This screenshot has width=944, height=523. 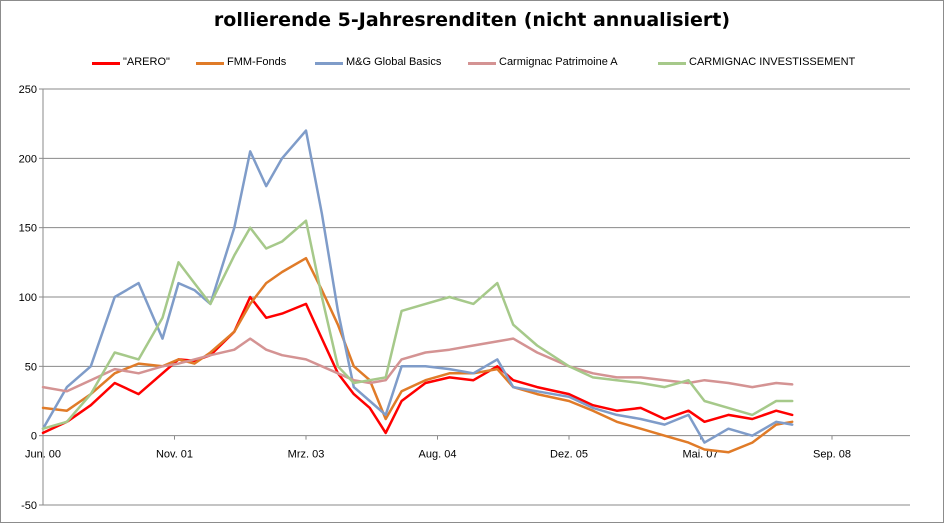 What do you see at coordinates (174, 455) in the screenshot?
I see `x-tick-label: Nov. 01` at bounding box center [174, 455].